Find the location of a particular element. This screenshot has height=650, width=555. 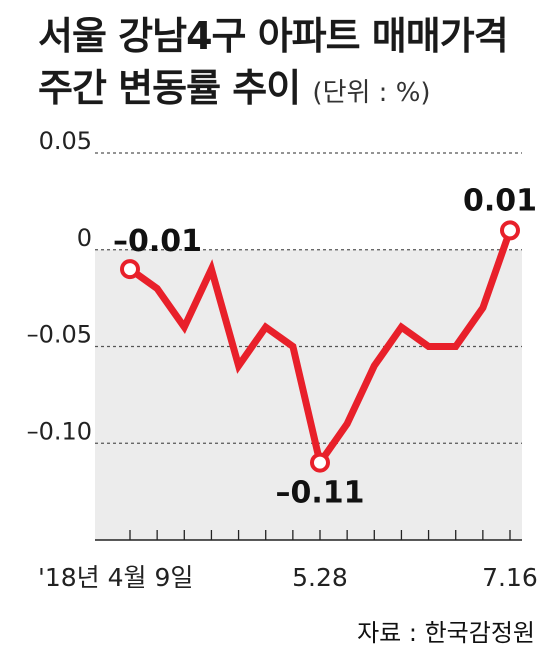

y-axis-ticks: 0.05 0 –0.05 –0.10 is located at coordinates (59, 286).